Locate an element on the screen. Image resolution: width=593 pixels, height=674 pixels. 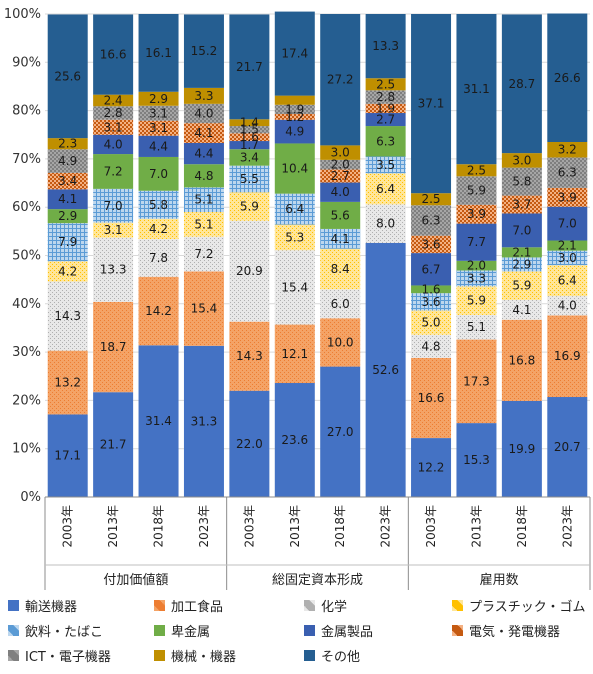
legend-item: 電気・発電機器 is located at coordinates (506, 630).